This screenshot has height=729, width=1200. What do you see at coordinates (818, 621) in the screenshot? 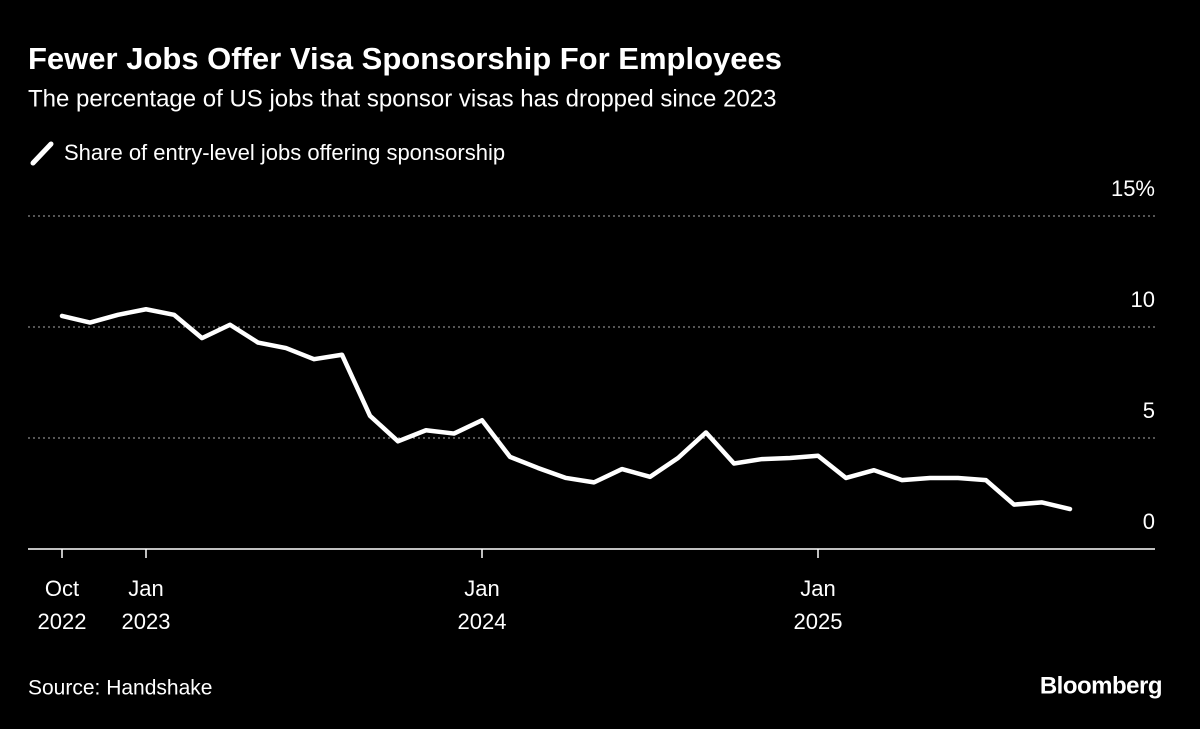
I see `x-tick-label: 2025` at bounding box center [818, 621].